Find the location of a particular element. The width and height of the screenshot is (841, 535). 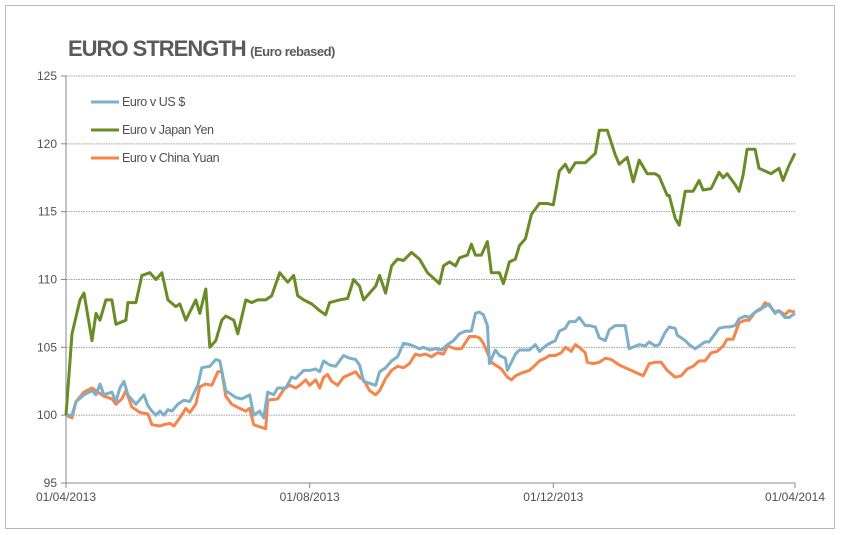

legend-label: Euro v China Yuan is located at coordinates (171, 158).